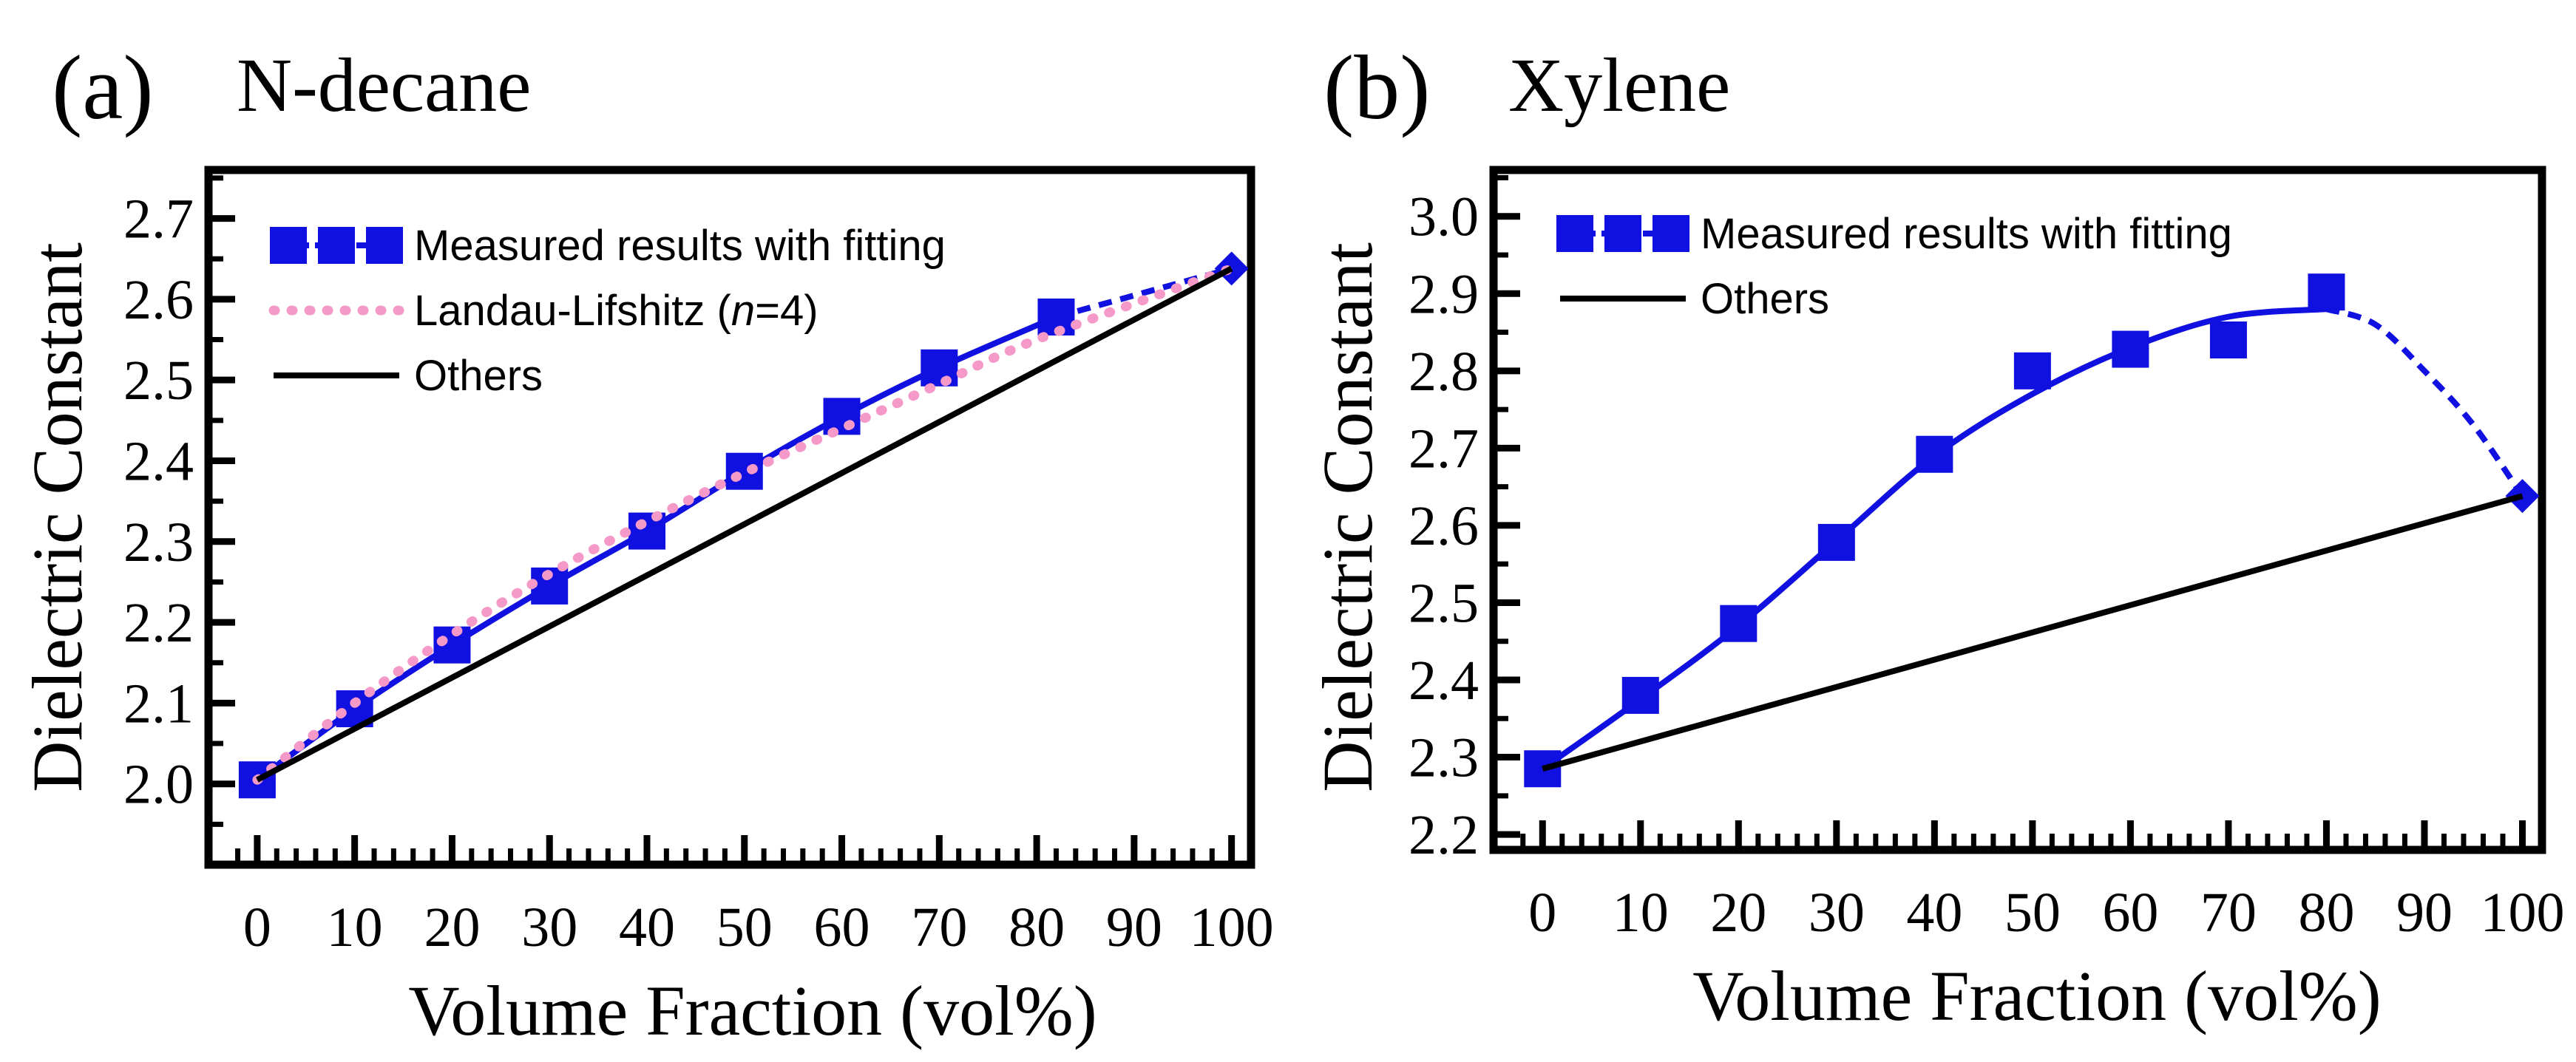 Image resolution: width=2576 pixels, height=1062 pixels. I want to click on p0-x-tick-label: 10, so click(355, 927).